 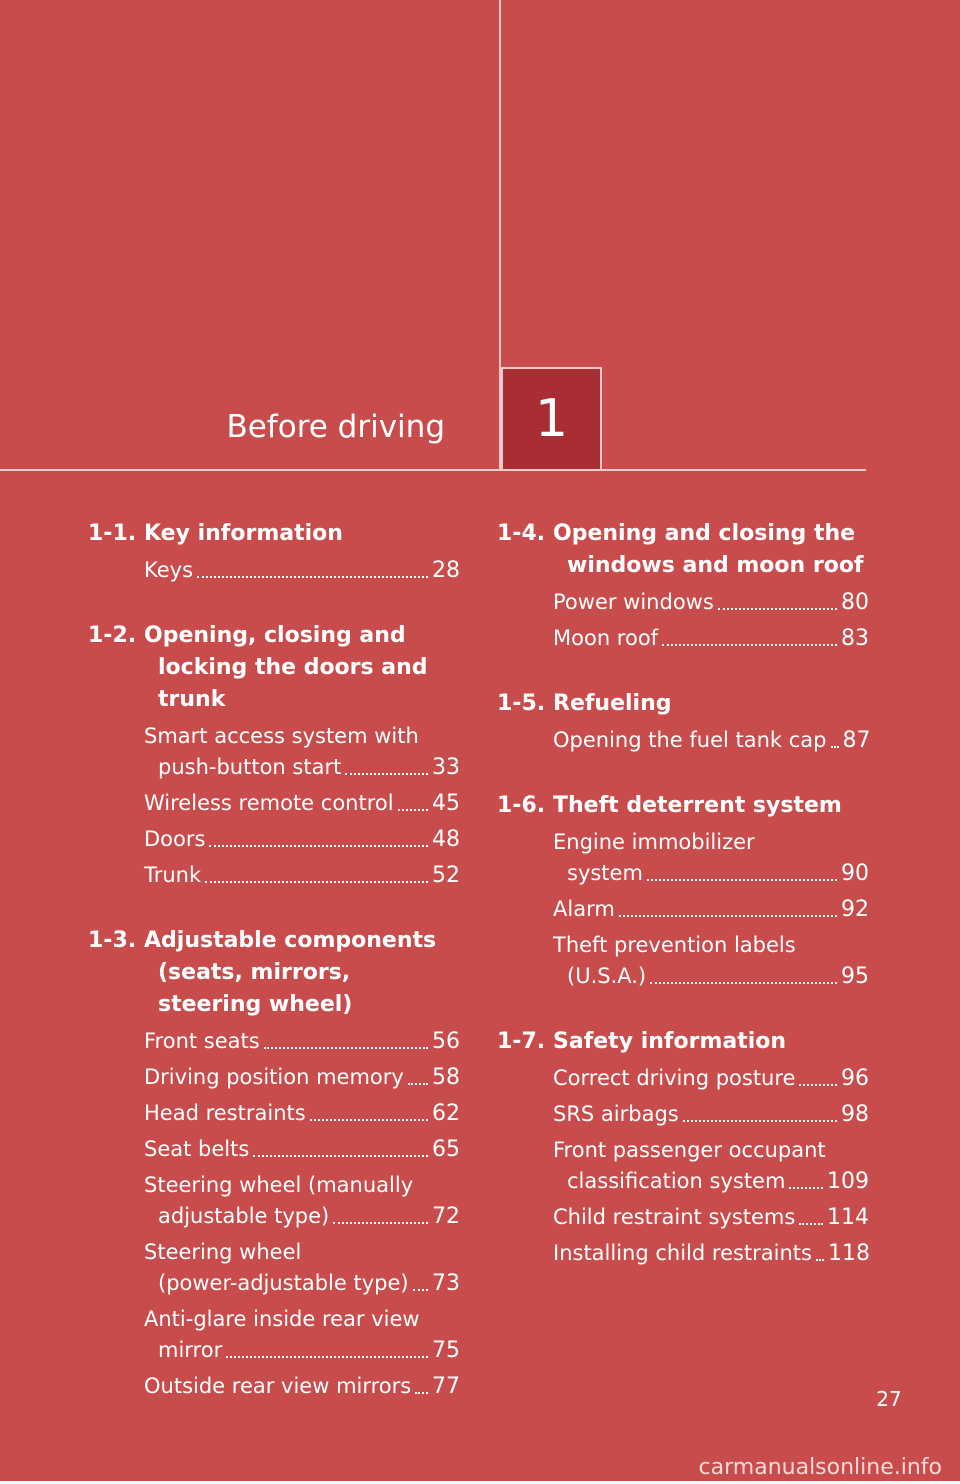 What do you see at coordinates (112, 635) in the screenshot?
I see `section-number: 1-2.` at bounding box center [112, 635].